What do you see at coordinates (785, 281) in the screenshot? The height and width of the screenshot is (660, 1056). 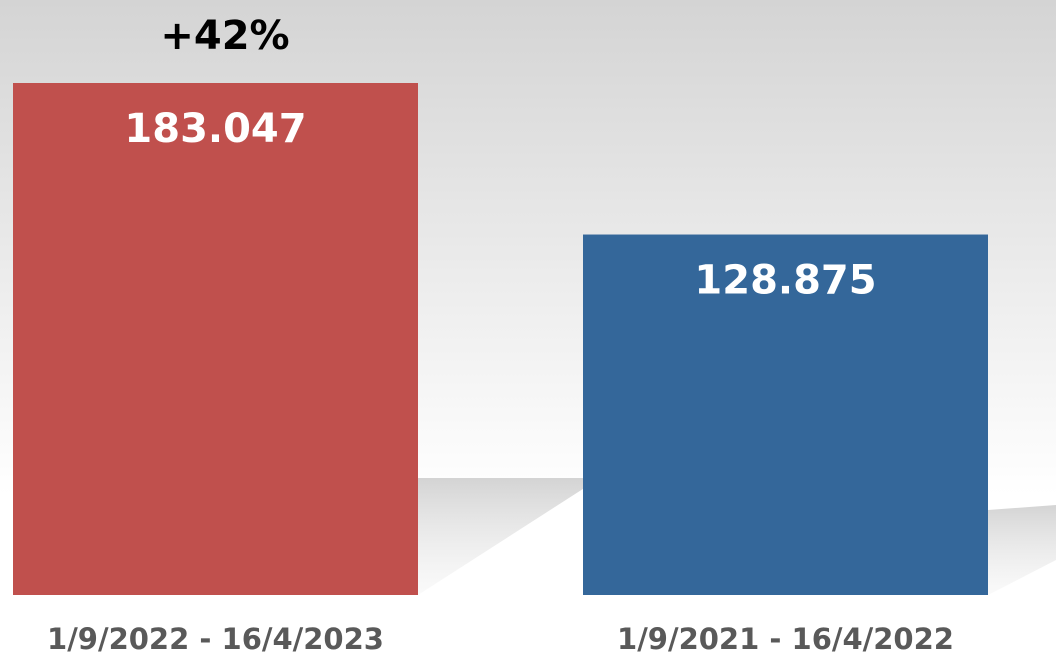 I see `value-label: 128.875` at bounding box center [785, 281].